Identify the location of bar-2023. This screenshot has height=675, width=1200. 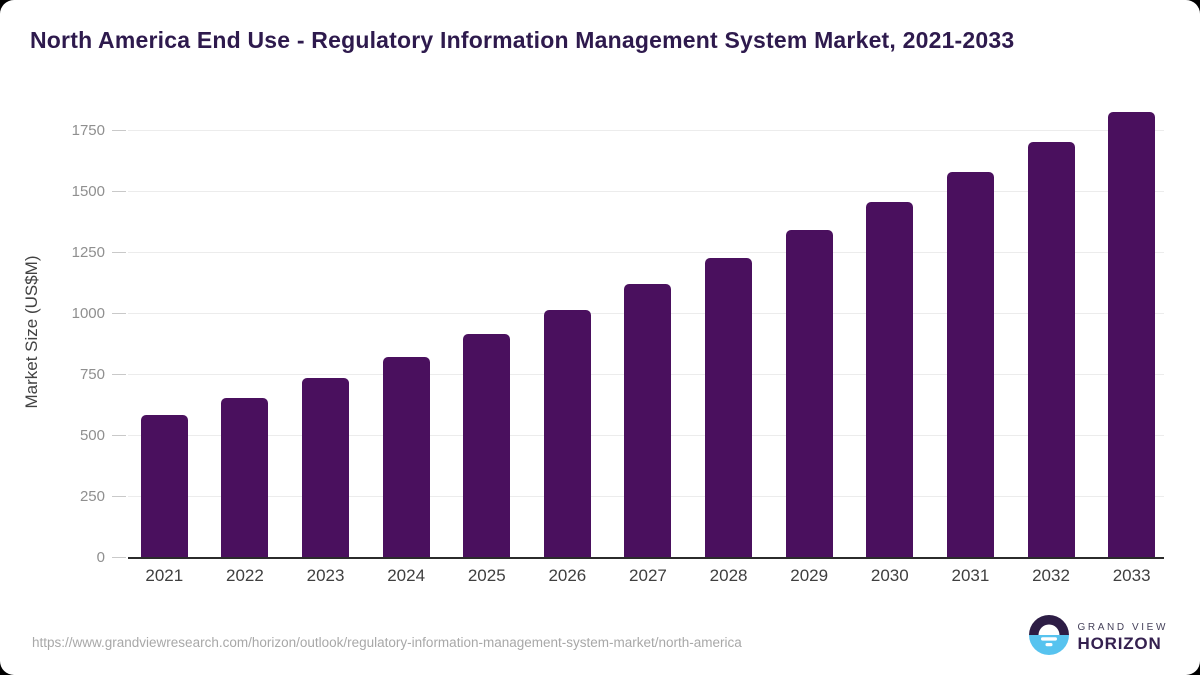
(326, 468).